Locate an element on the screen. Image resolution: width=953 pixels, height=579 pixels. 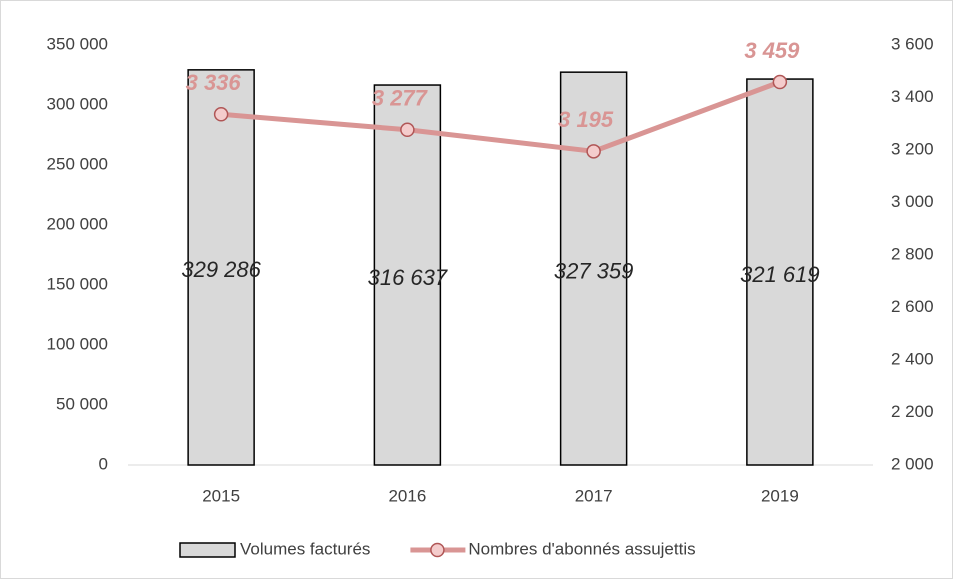
bar-value-label: 321 619 is located at coordinates (780, 274).